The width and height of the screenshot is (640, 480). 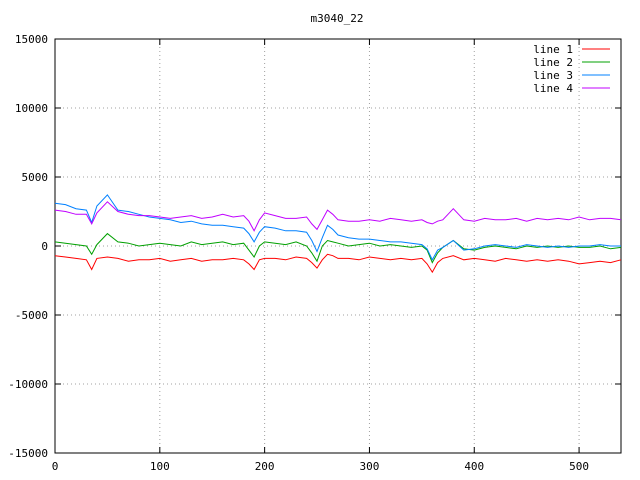 What do you see at coordinates (31, 315) in the screenshot?
I see `y-tick-label: -5000` at bounding box center [31, 315].